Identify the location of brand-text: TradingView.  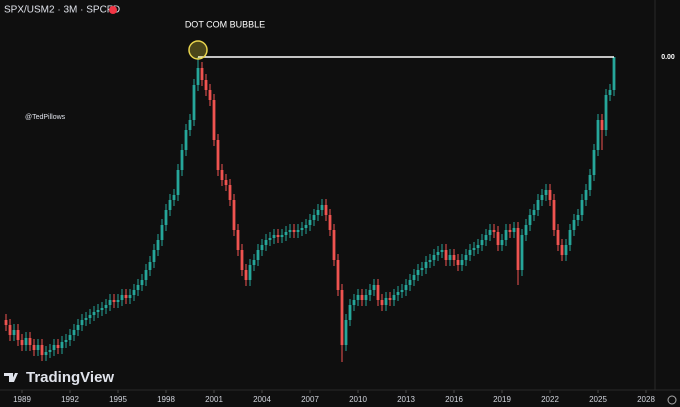
(70, 377).